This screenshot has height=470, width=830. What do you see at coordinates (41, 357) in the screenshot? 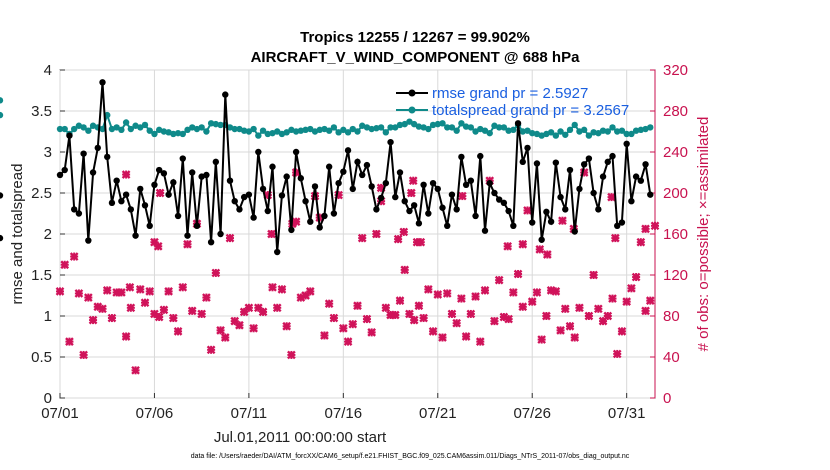
I see `y-left-tick-label: 0.5` at bounding box center [41, 357].